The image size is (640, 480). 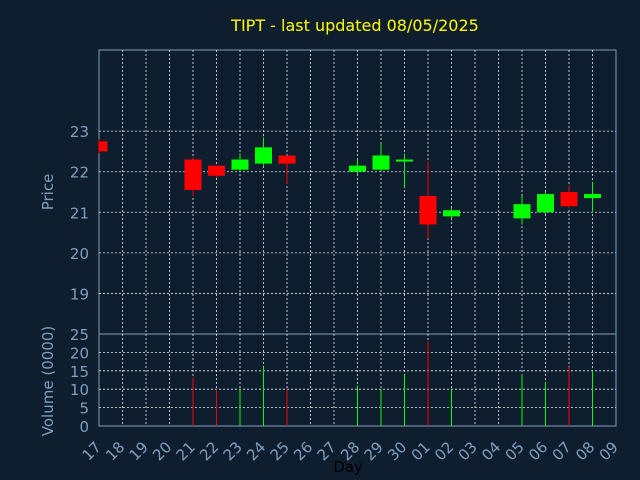 What do you see at coordinates (397, 451) in the screenshot?
I see `day-tick-label: 30` at bounding box center [397, 451].